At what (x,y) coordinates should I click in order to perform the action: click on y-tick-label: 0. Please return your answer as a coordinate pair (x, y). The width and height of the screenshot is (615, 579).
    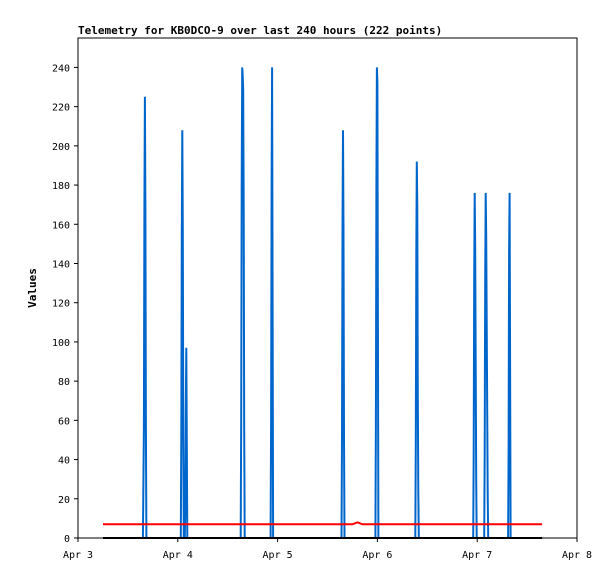
    Looking at the image, I should click on (67, 539).